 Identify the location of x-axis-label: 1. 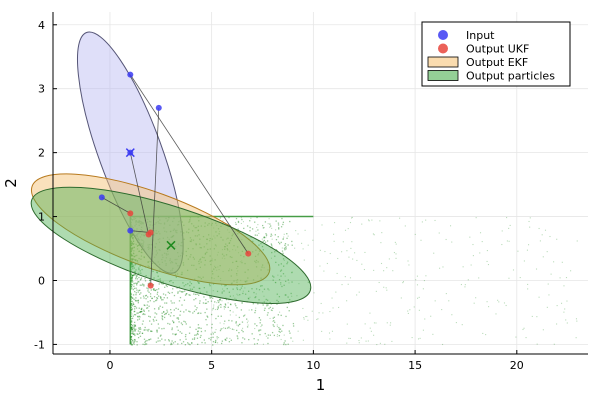
(321, 385).